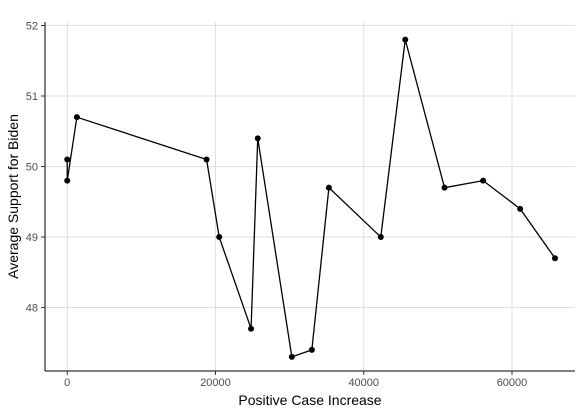 The width and height of the screenshot is (584, 415). Describe the element at coordinates (13, 196) in the screenshot. I see `y-axis-title: Average Support for Biden` at that location.